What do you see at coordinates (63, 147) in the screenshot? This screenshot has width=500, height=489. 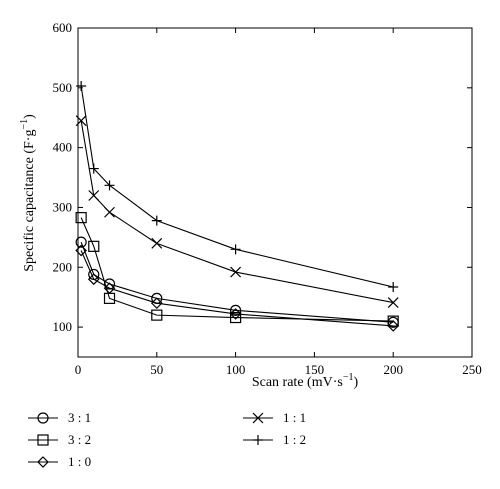 I see `y-tick-label: 400` at bounding box center [63, 147].